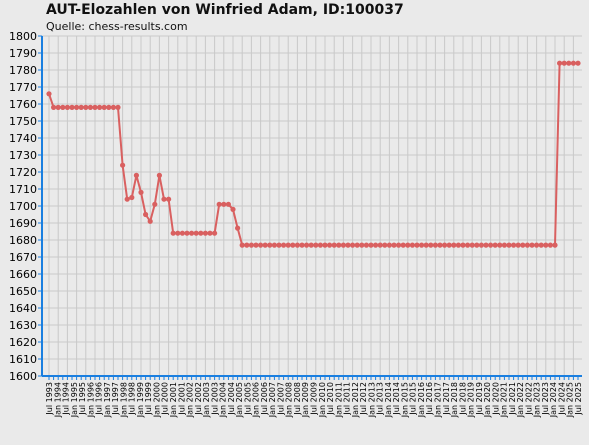  Describe the element at coordinates (123, 400) in the screenshot. I see `x-tick-label: Jan 1998` at that location.